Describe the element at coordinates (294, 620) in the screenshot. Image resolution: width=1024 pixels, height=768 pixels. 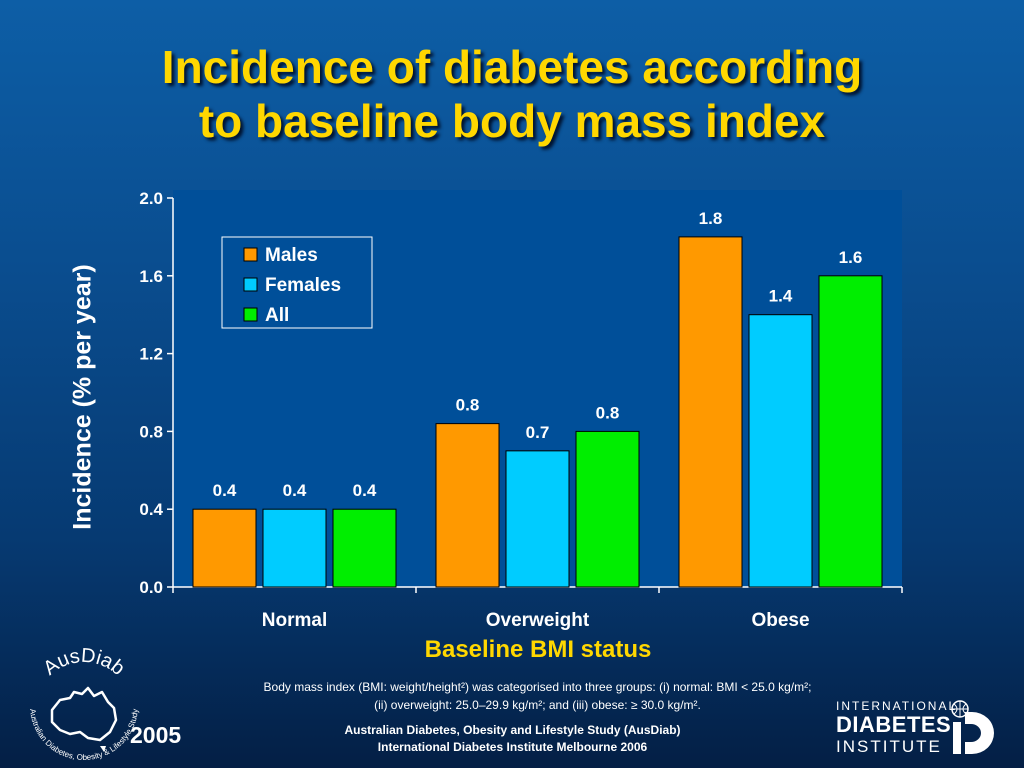
I see `x-category-label: Normal` at that location.